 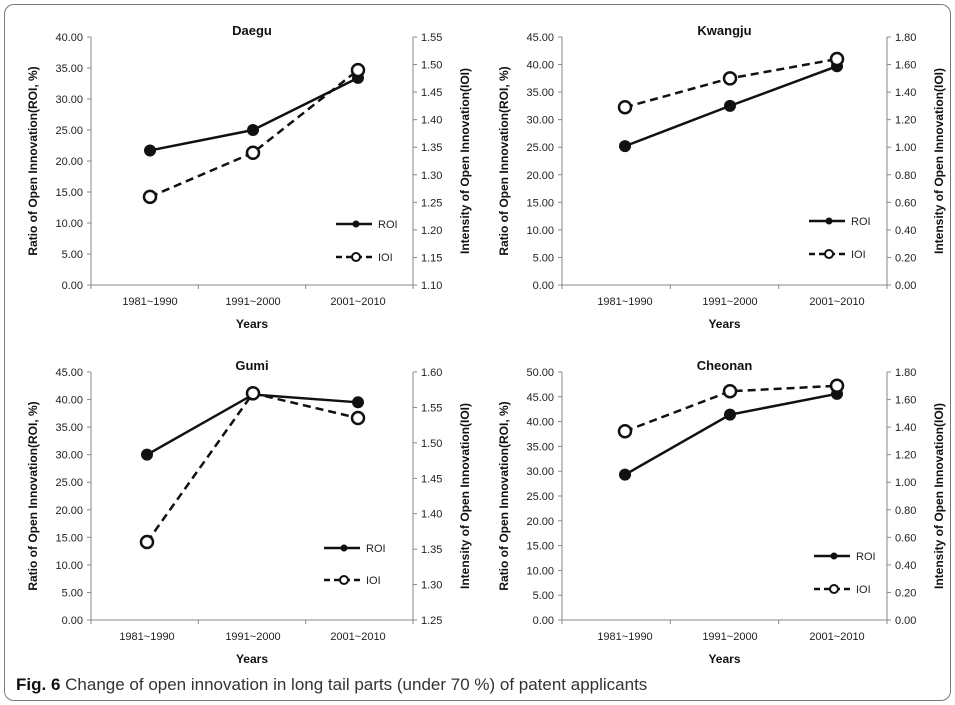 What do you see at coordinates (431, 586) in the screenshot?
I see `y2-tick-label: 1.30` at bounding box center [431, 586].